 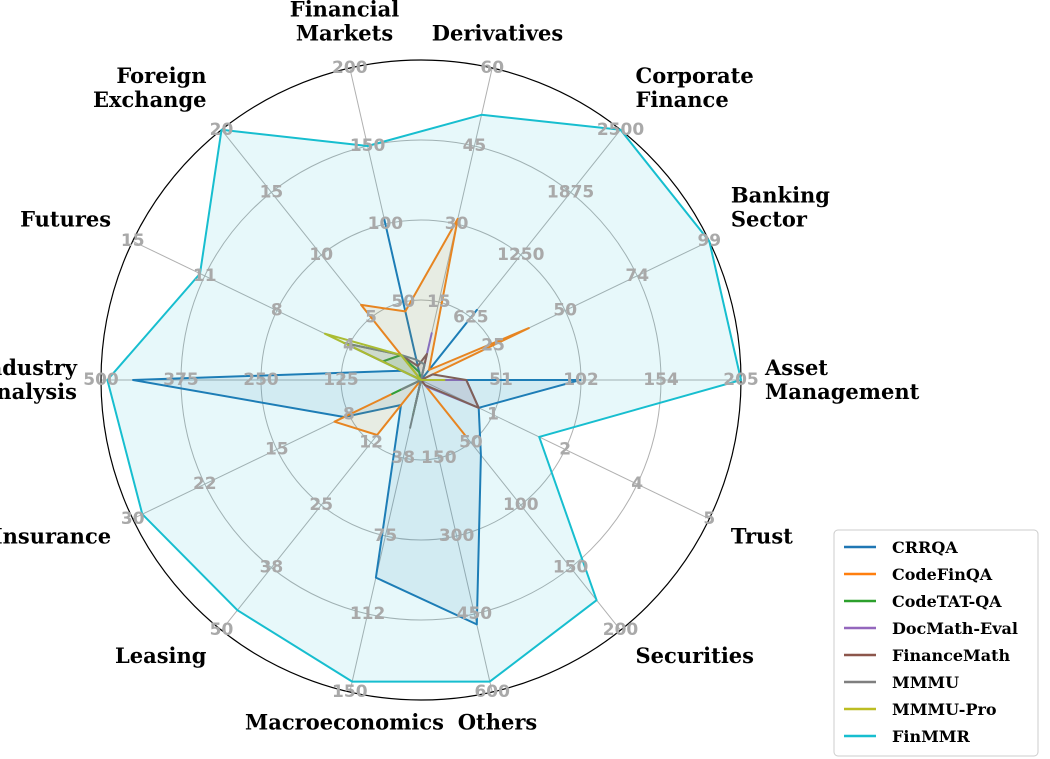 I want to click on tick-label: 75, so click(x=386, y=536).